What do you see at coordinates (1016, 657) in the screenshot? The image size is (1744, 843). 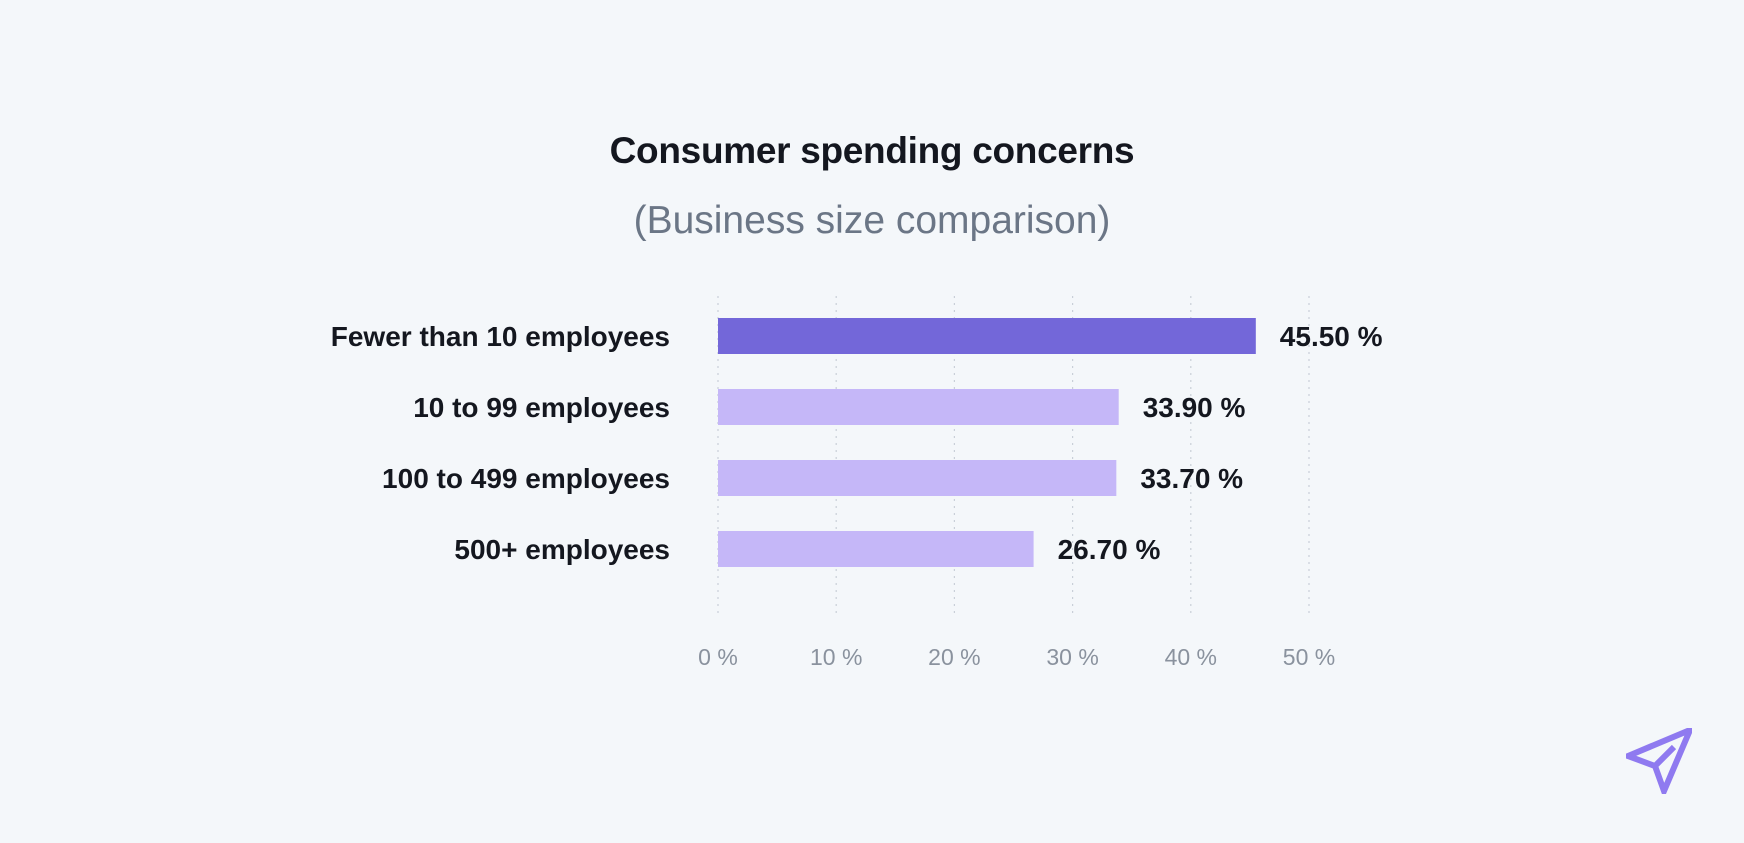 I see `x-axis-ticks: 0 % 10 % 20 % 30 % 40 % 50 %` at bounding box center [1016, 657].